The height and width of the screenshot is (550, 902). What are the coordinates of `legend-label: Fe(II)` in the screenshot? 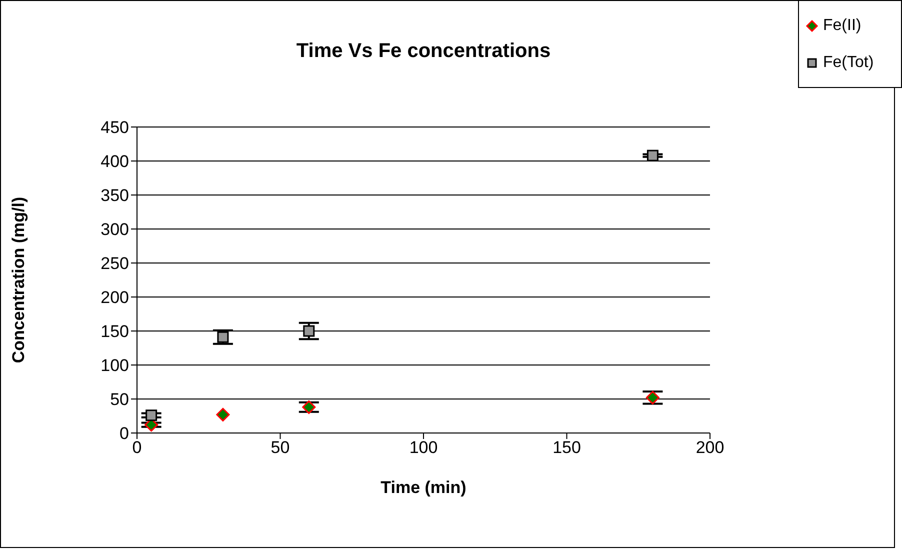 It's located at (842, 25).